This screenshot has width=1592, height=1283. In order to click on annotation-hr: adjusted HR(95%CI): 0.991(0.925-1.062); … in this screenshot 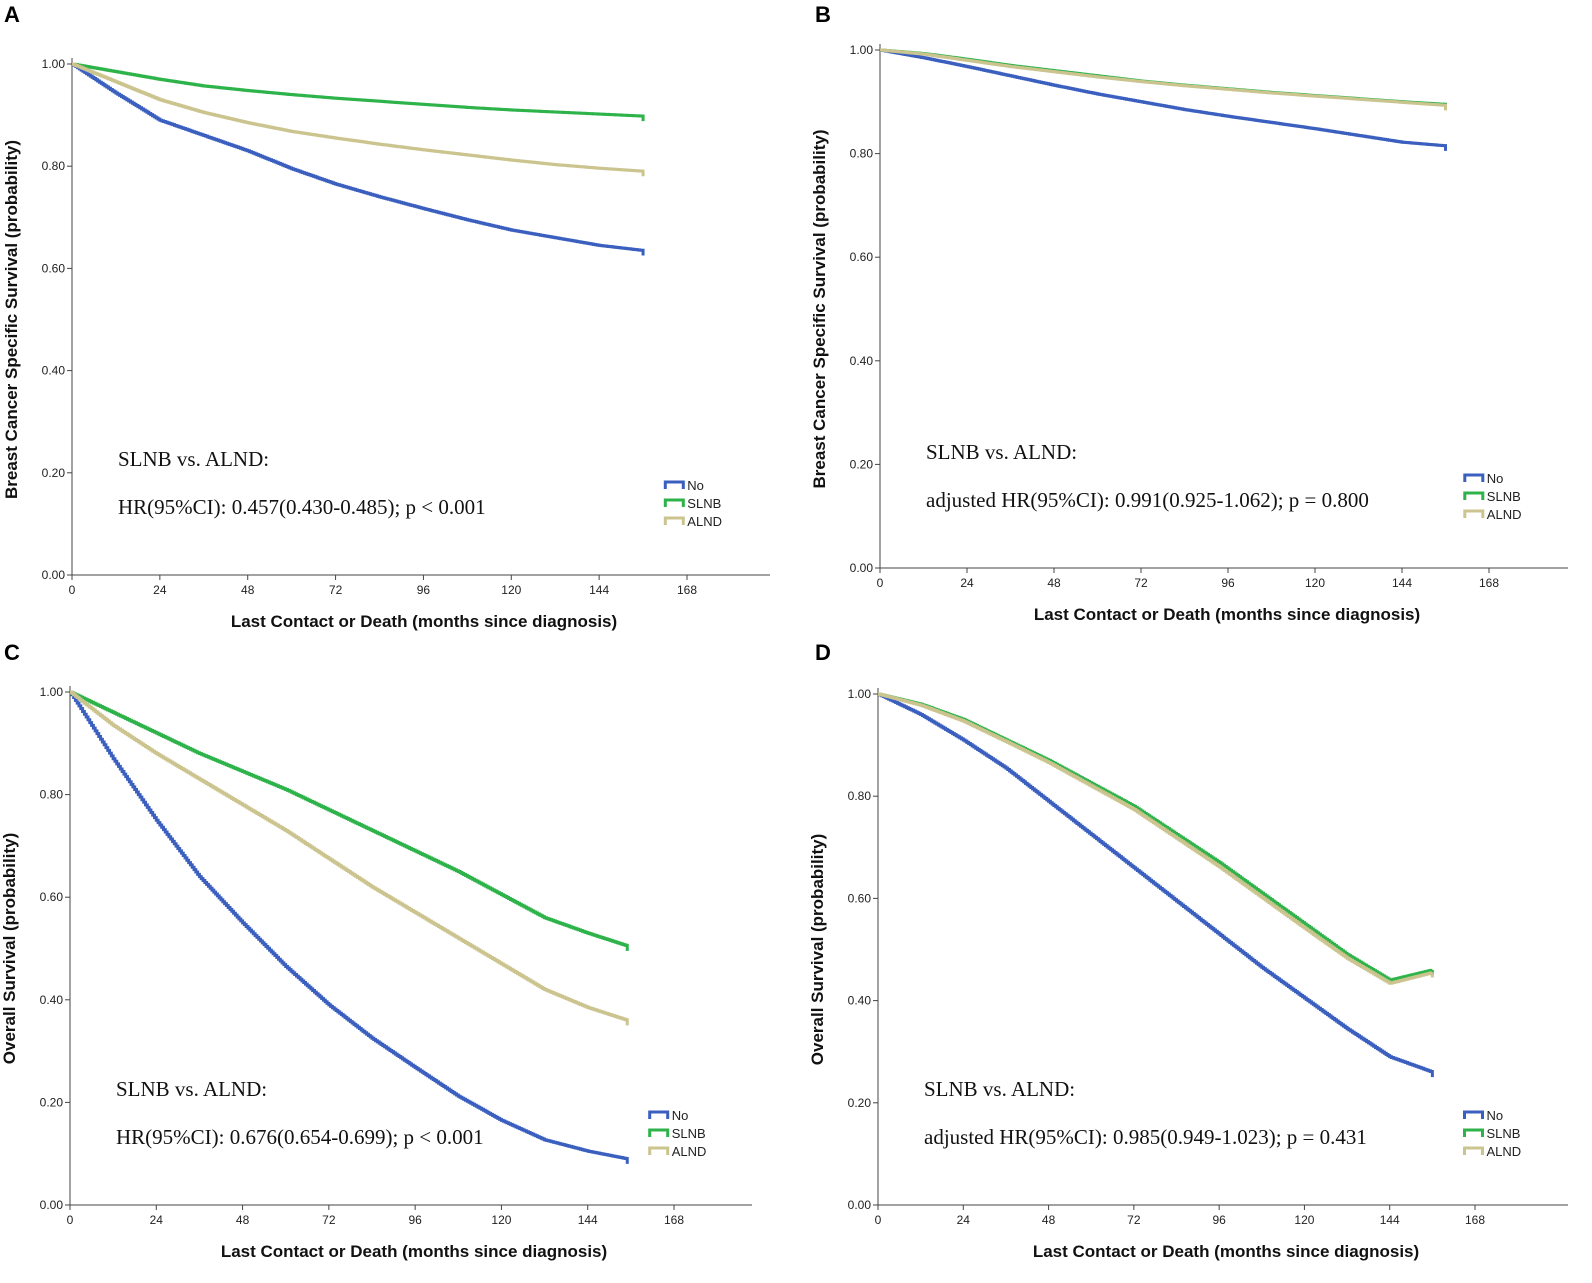, I will do `click(1147, 500)`.